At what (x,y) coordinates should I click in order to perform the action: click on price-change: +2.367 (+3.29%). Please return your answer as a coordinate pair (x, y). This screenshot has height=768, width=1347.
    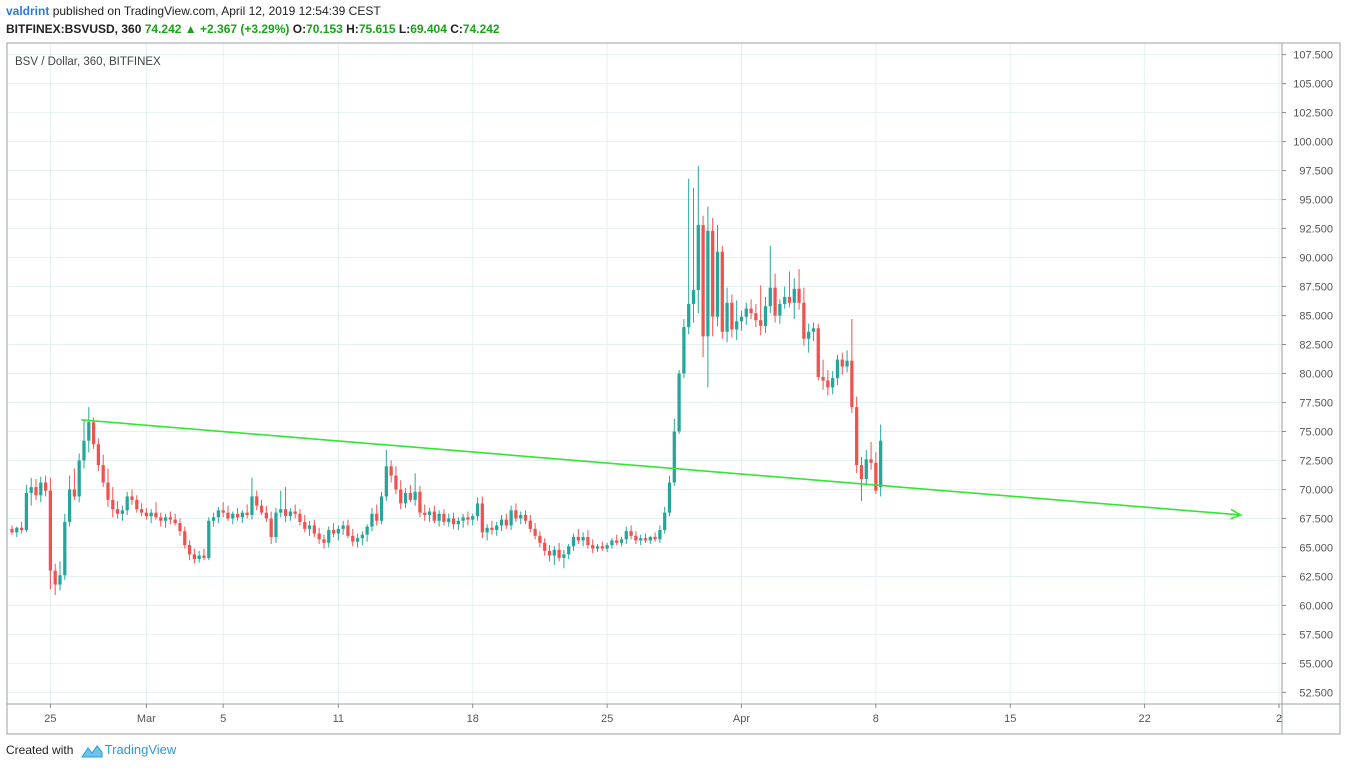
    Looking at the image, I should click on (245, 29).